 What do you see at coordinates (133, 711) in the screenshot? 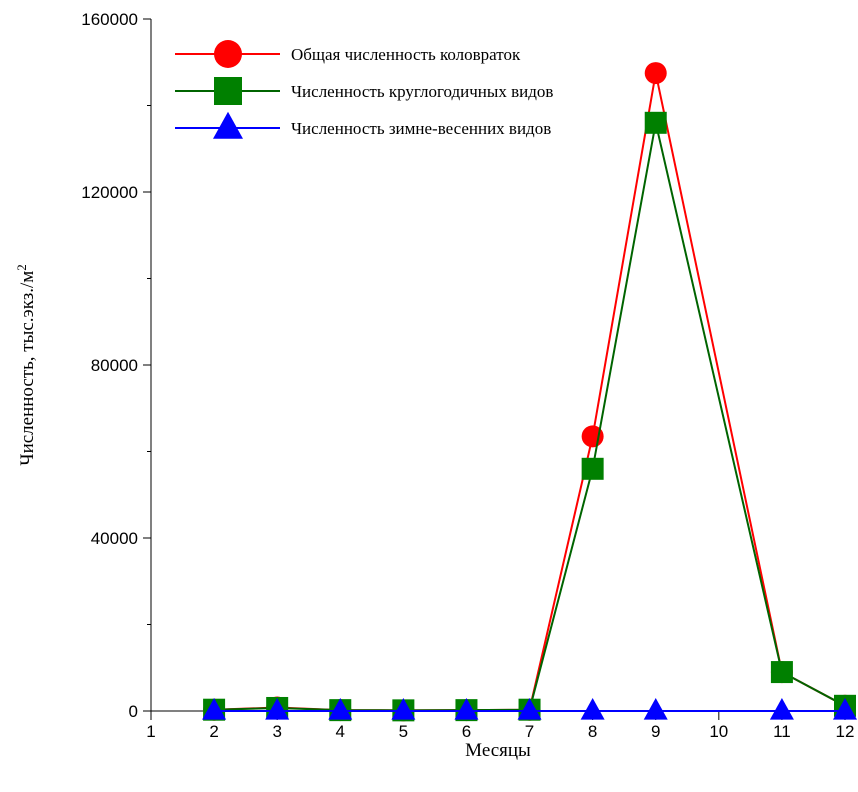
I see `y-tick-label: 0` at bounding box center [133, 711].